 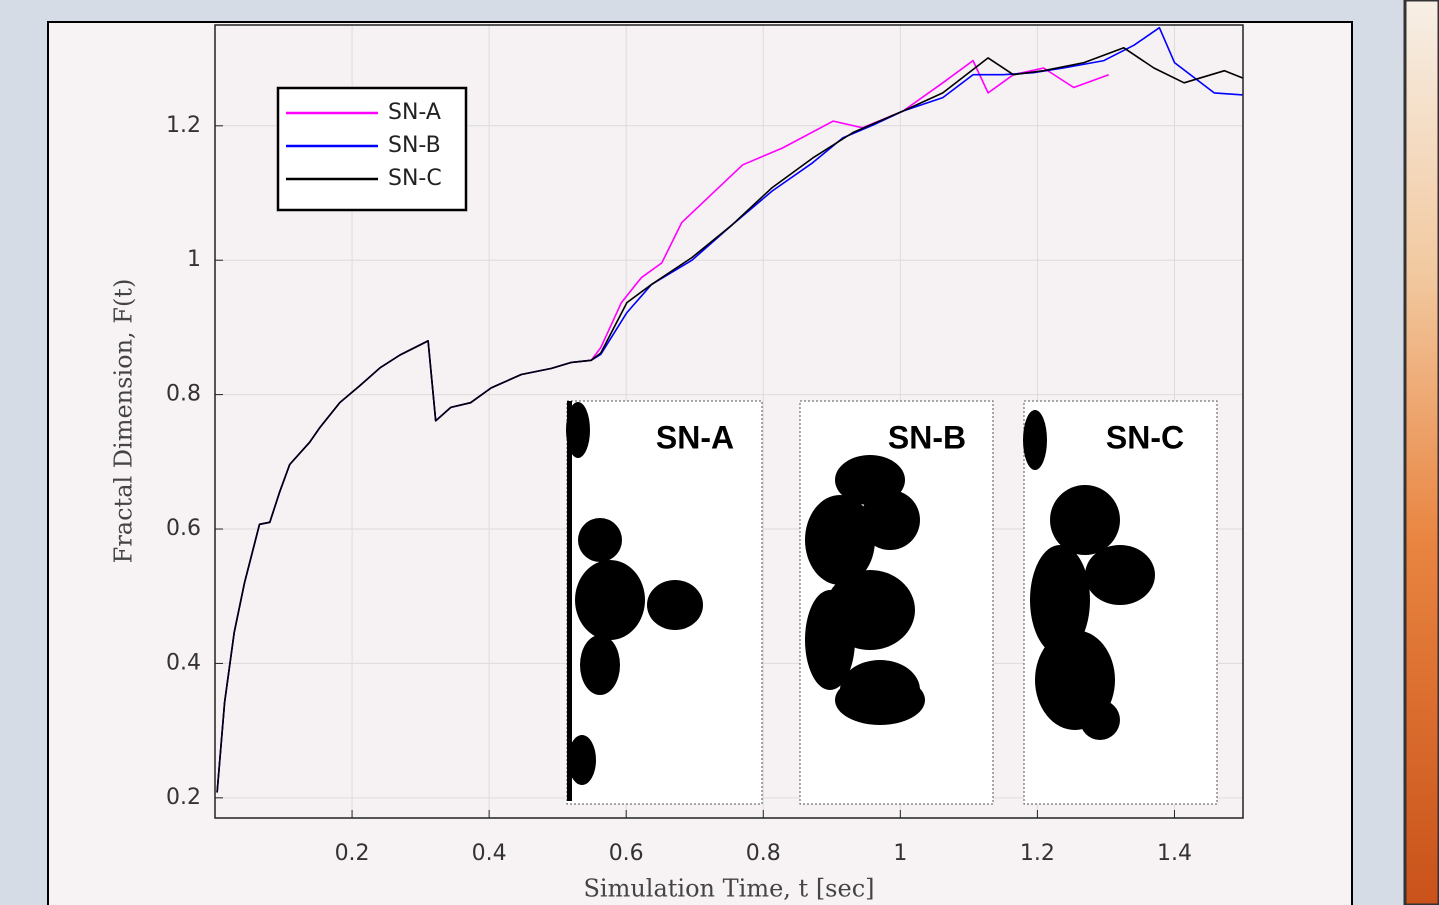 What do you see at coordinates (372, 149) in the screenshot?
I see `legend-box` at bounding box center [372, 149].